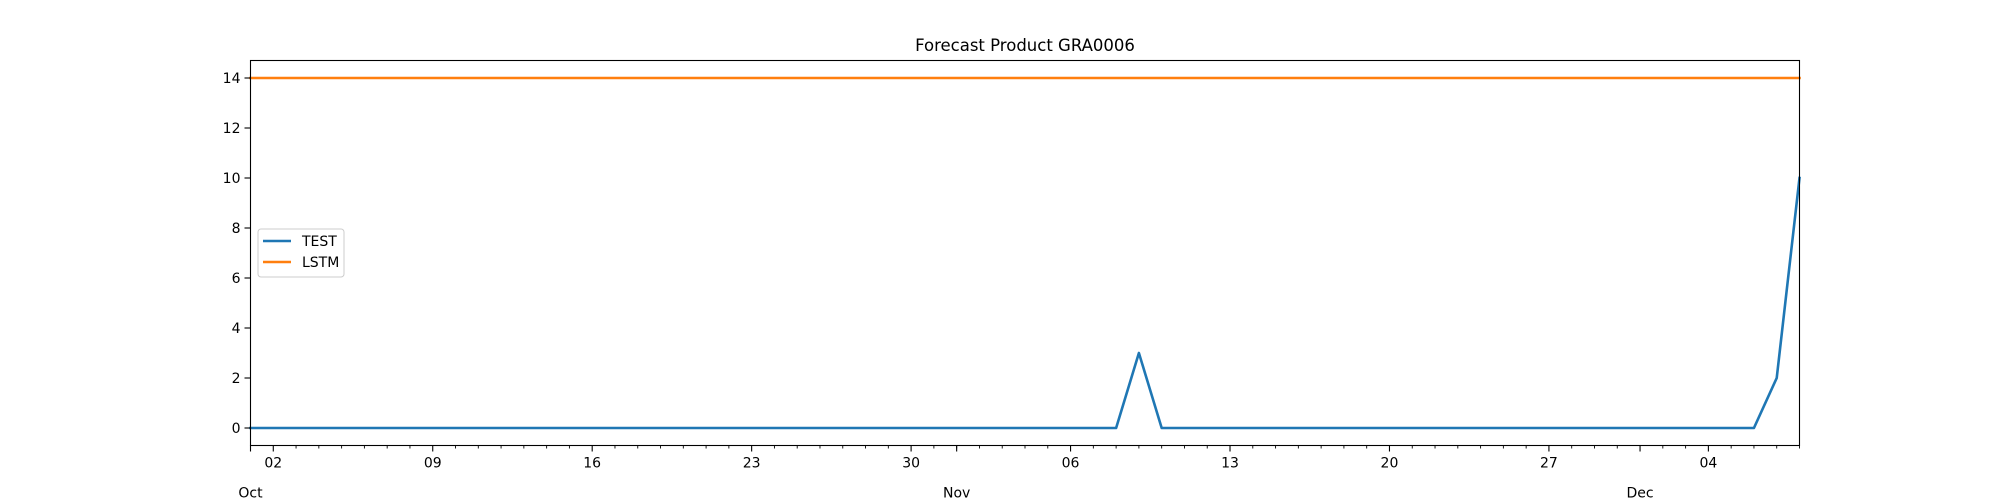  What do you see at coordinates (320, 263) in the screenshot?
I see `legend-label-lstm: LSTM` at bounding box center [320, 263].